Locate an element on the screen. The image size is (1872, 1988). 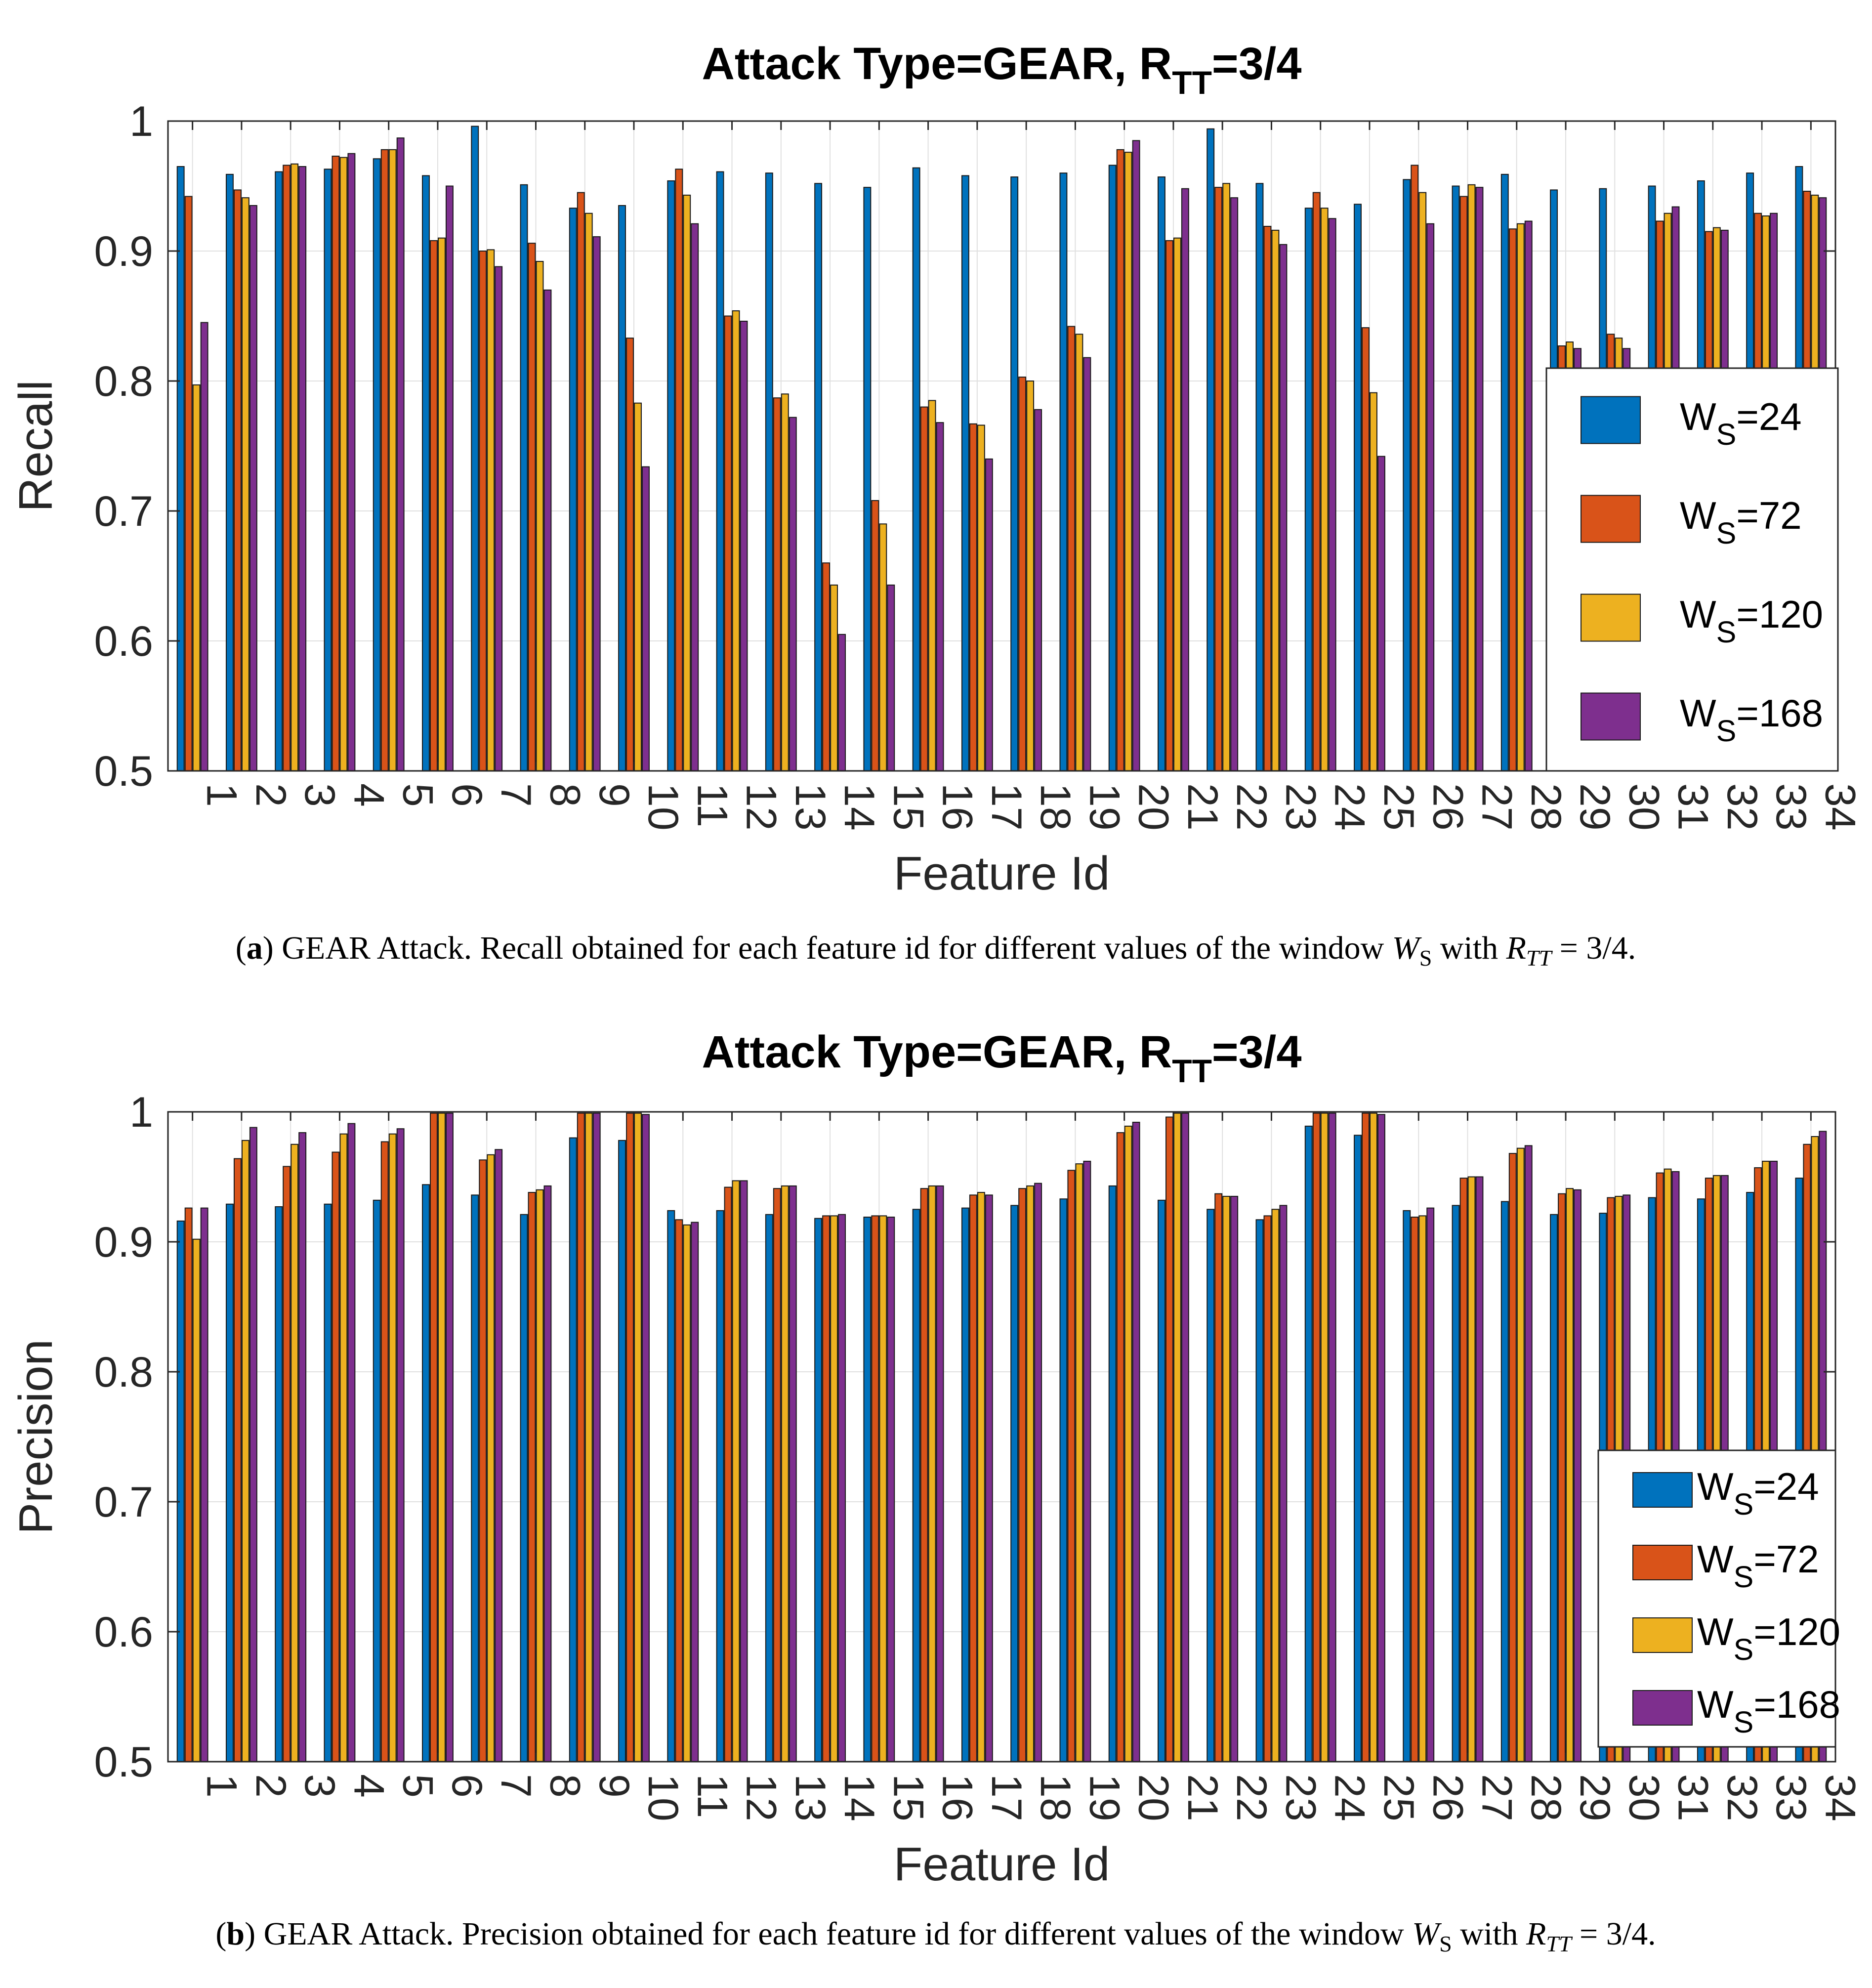
x-tick-label: 23 is located at coordinates (1300, 807).